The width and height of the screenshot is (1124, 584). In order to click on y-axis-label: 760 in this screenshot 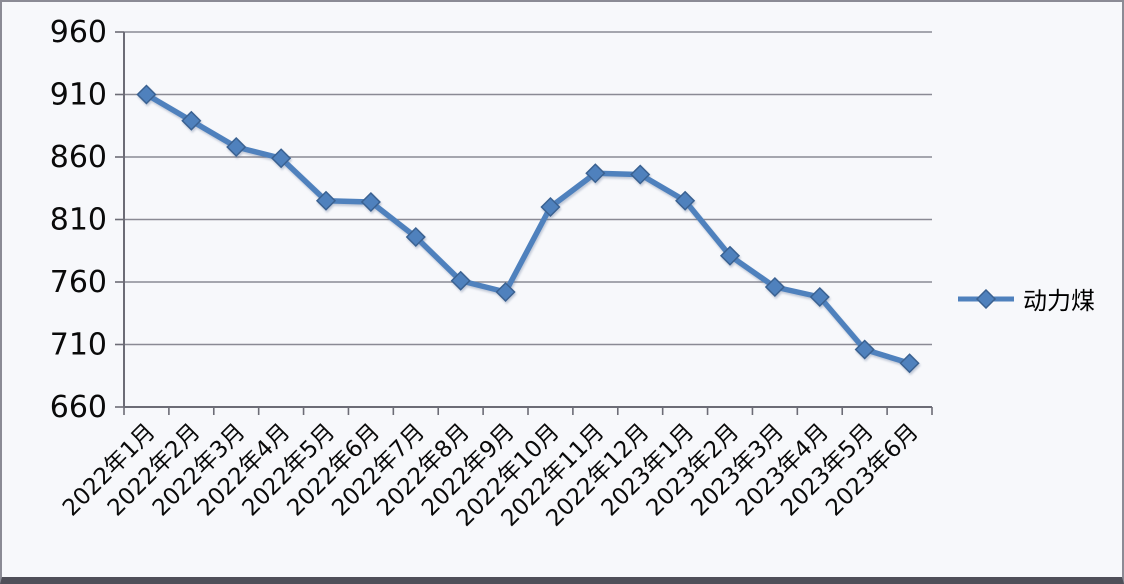, I will do `click(78, 282)`.